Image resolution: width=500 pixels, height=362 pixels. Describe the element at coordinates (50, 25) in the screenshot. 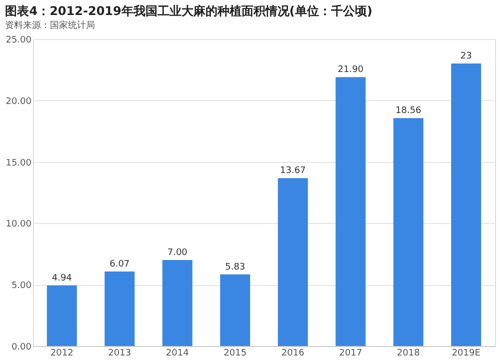

I see `text: 资料来源：国家统计局` at that location.